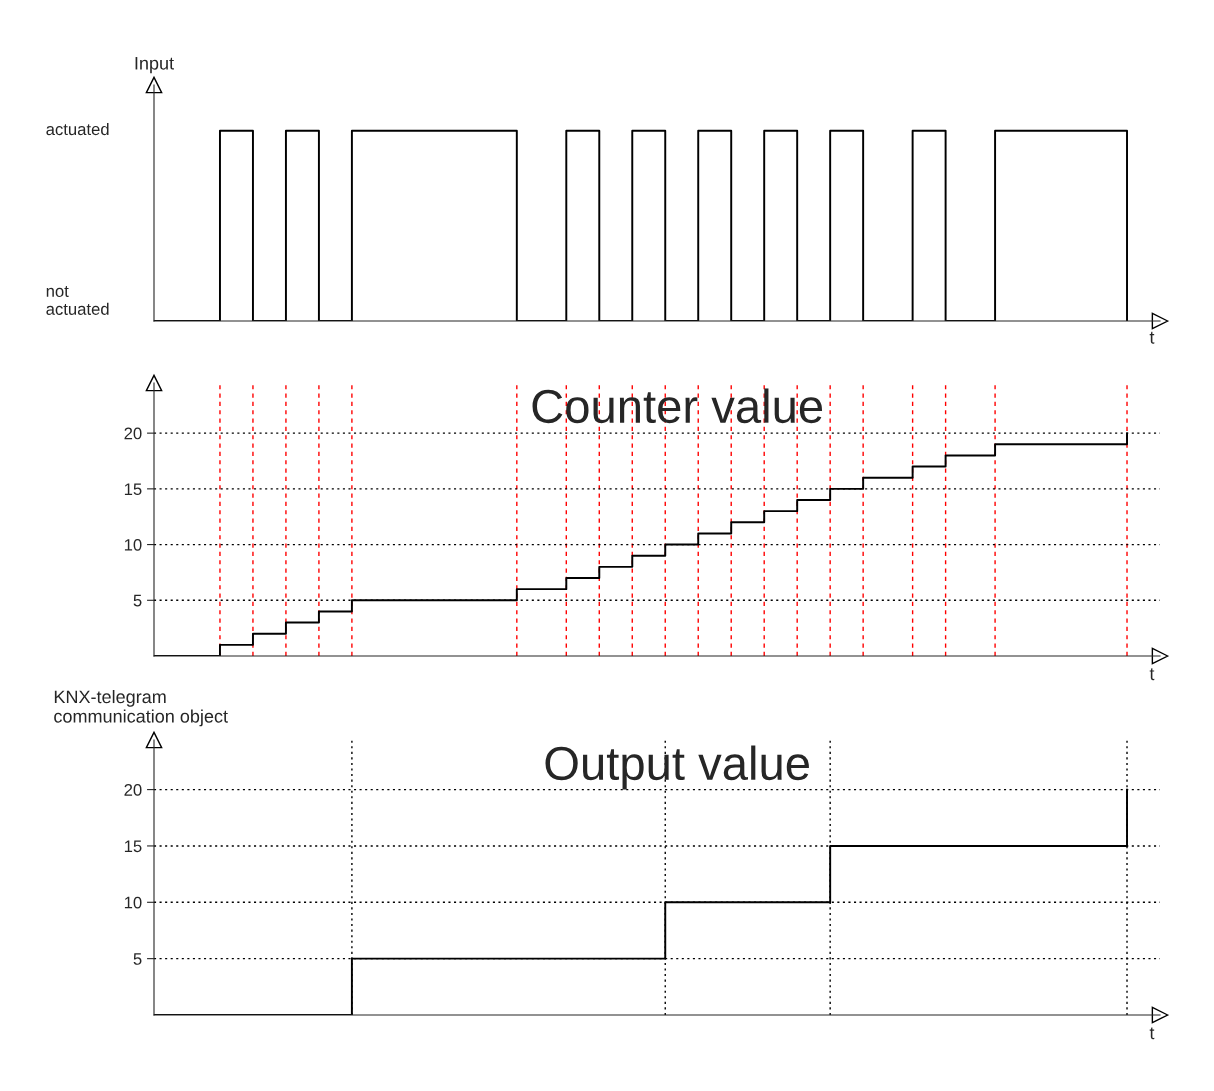 Image resolution: width=1214 pixels, height=1091 pixels. I want to click on y-axis-title: Input, so click(154, 65).